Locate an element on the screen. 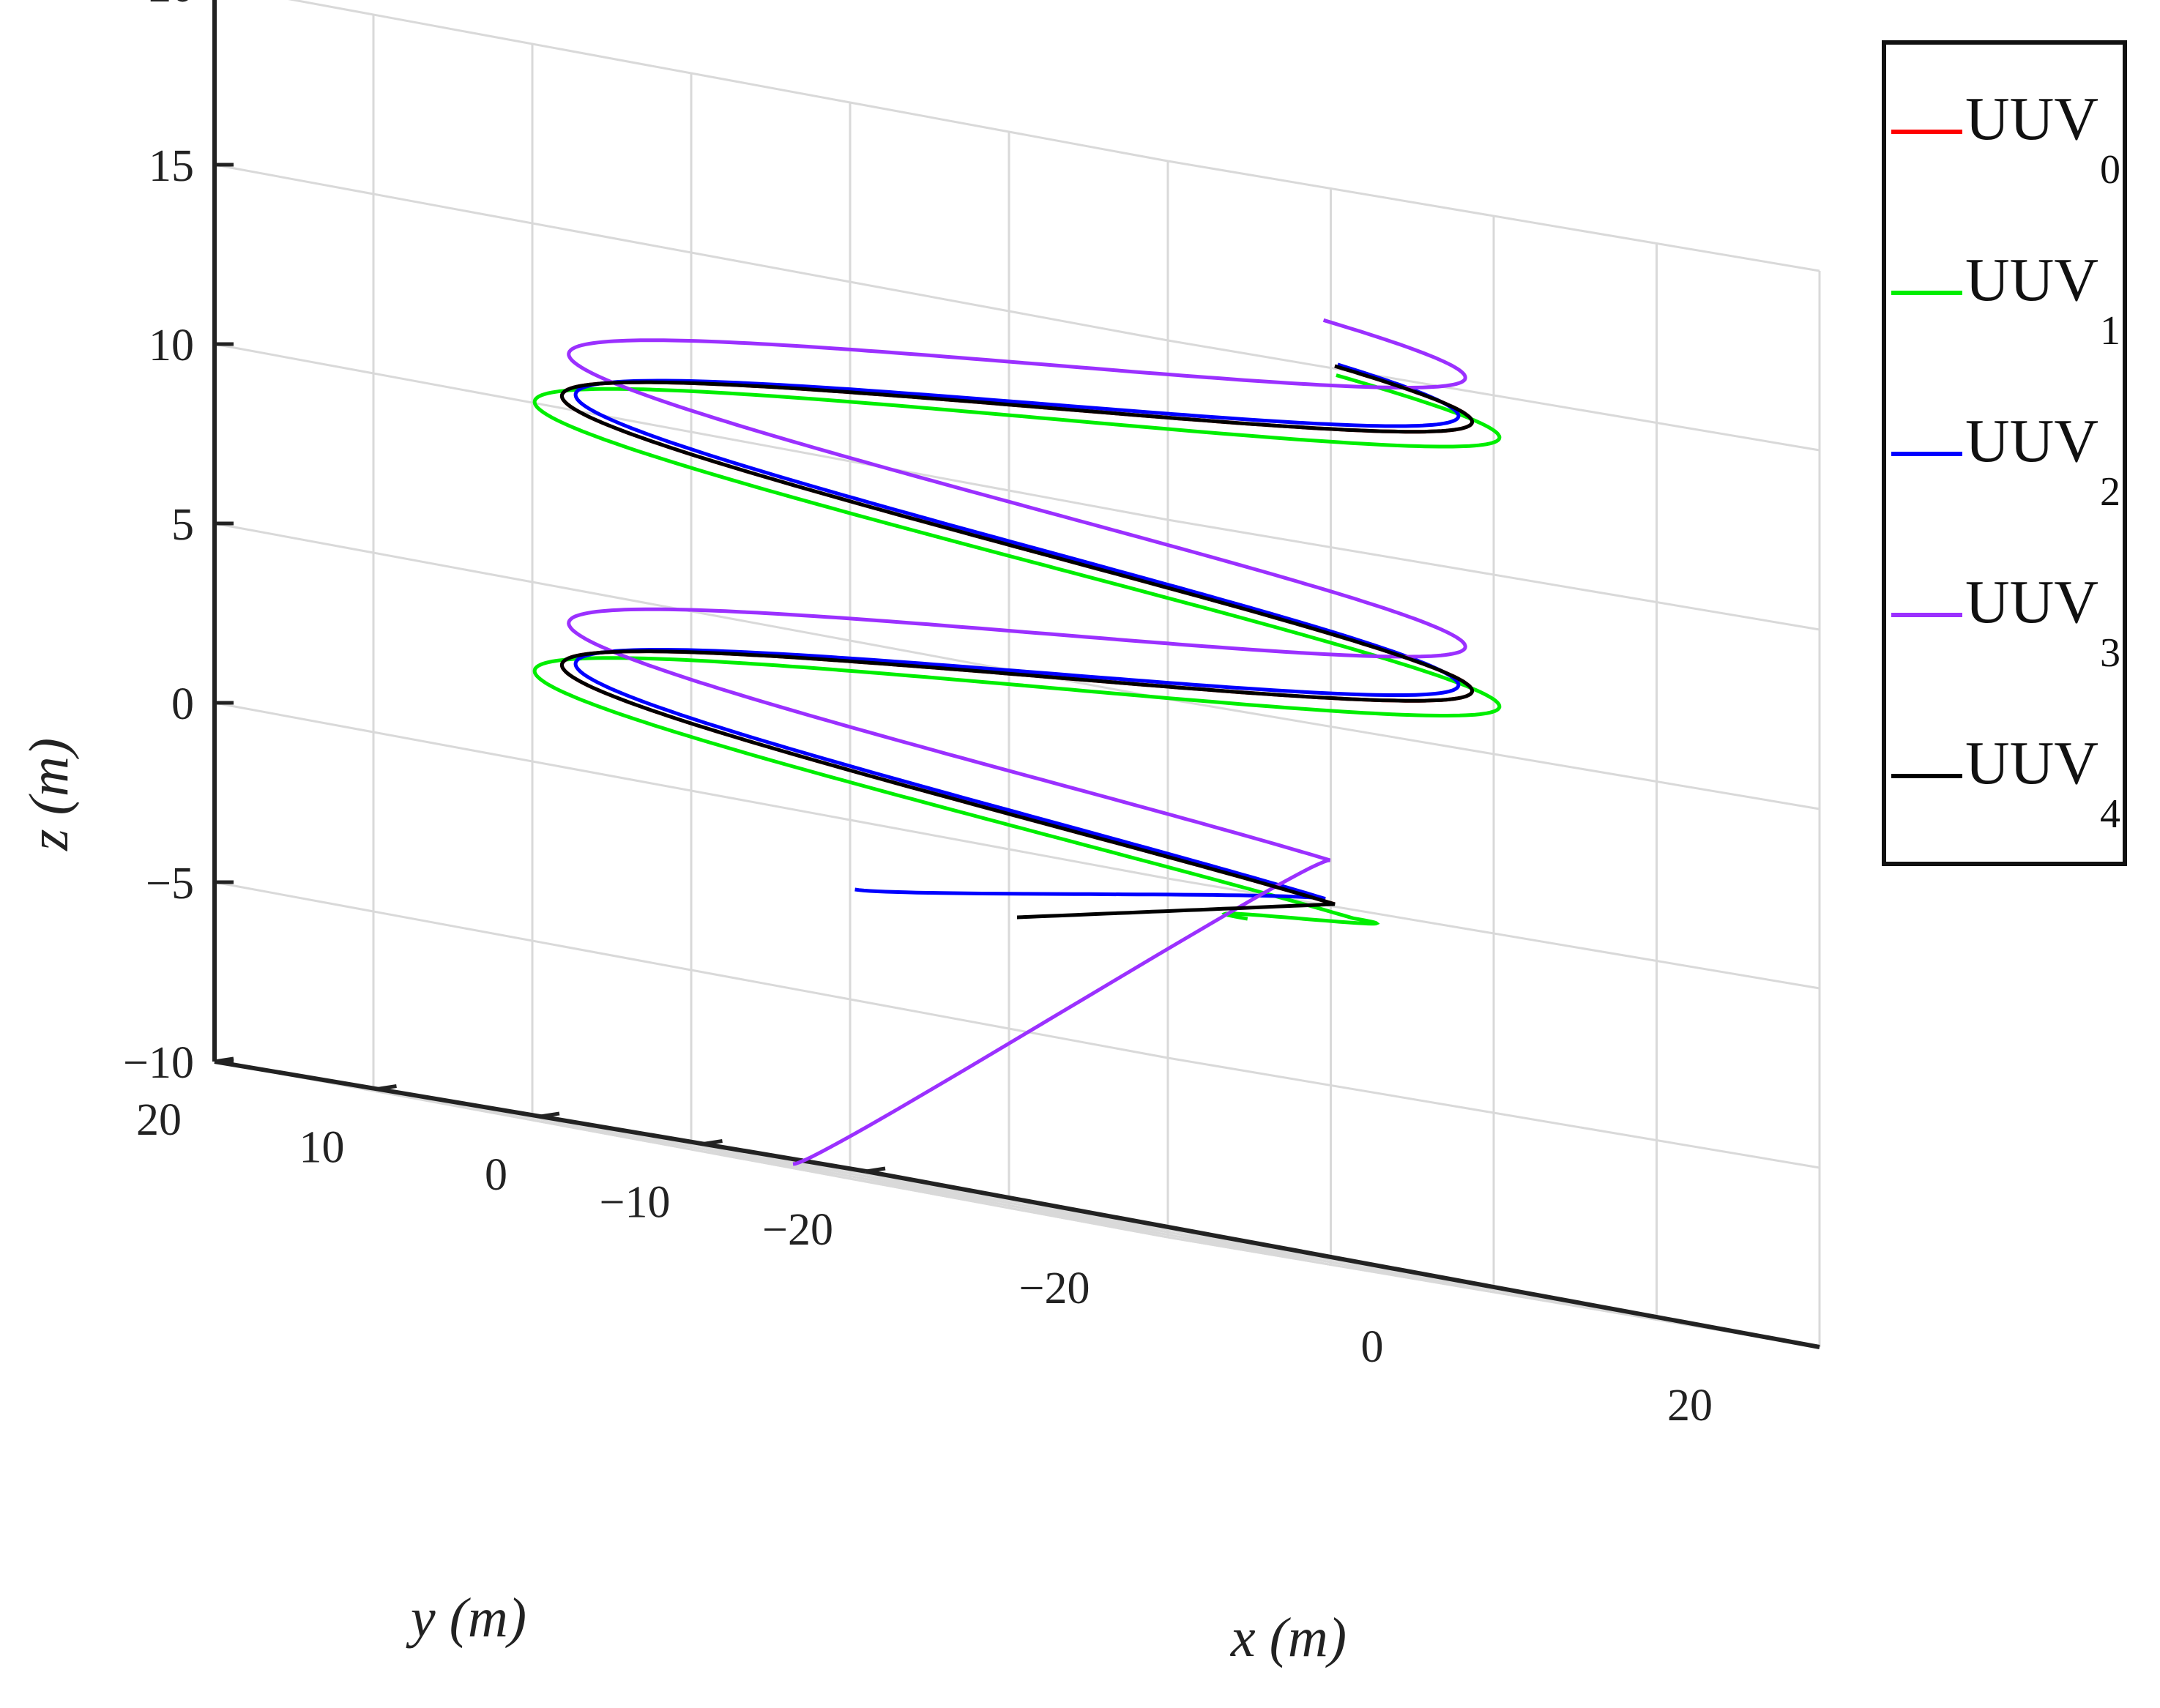 The height and width of the screenshot is (1708, 2160). legend-label-1: UUV is located at coordinates (2031, 280).